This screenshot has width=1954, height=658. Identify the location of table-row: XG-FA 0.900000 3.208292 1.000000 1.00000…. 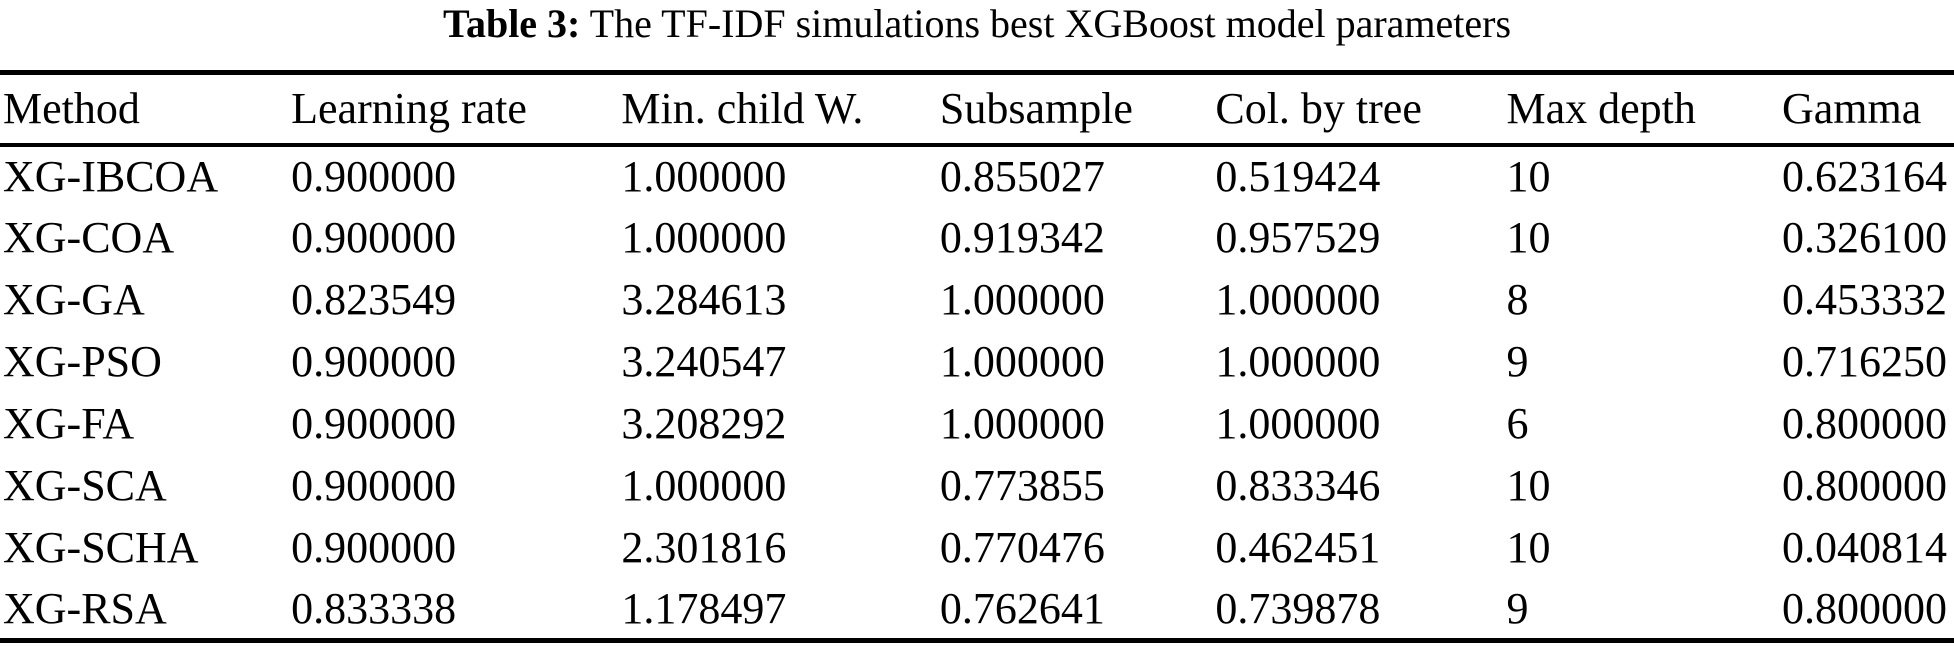
(977, 424).